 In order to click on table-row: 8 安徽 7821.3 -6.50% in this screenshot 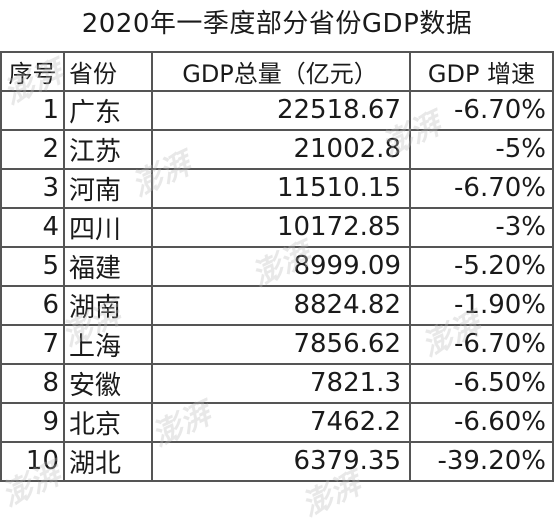, I will do `click(277, 383)`.